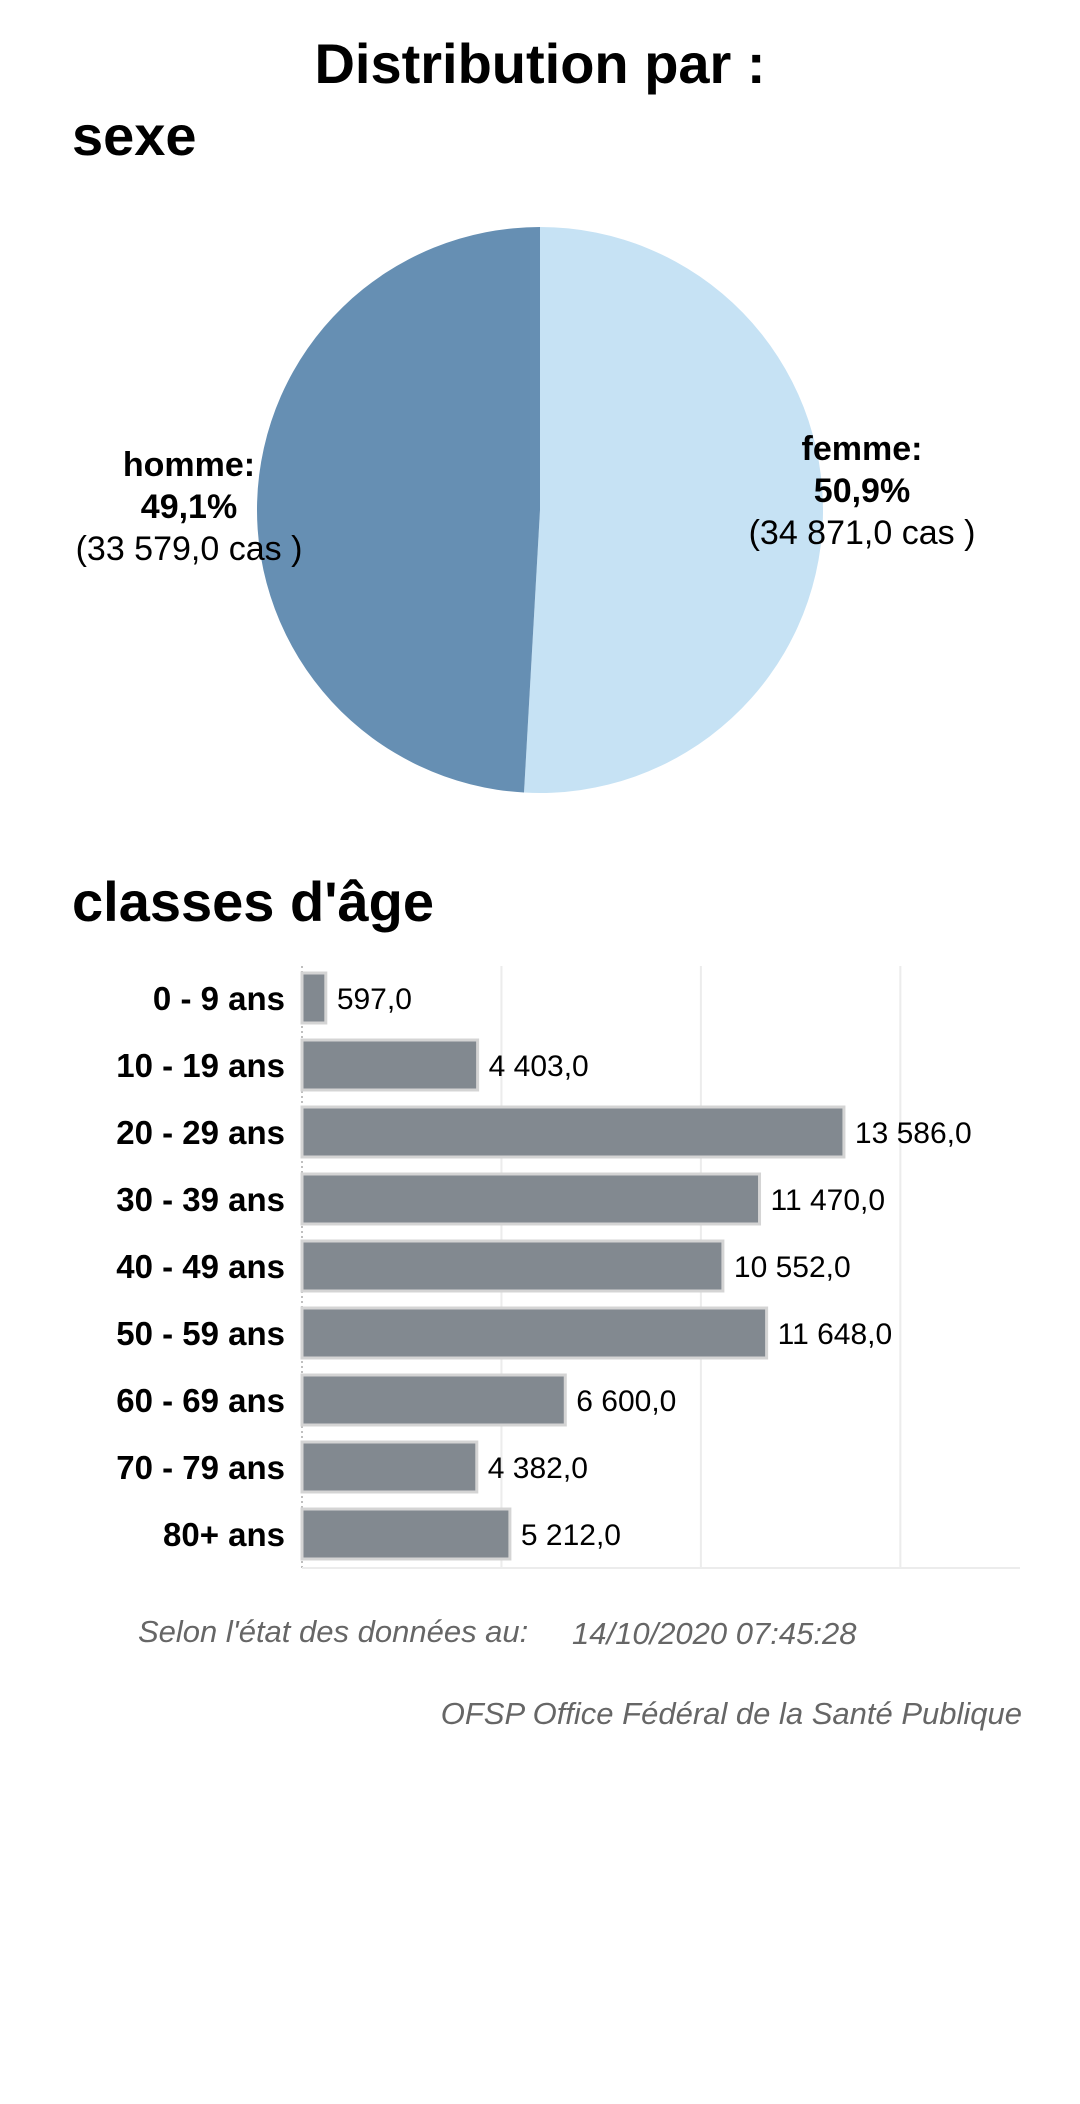 The width and height of the screenshot is (1080, 2104). I want to click on pie-label-femme-cases: (34 871,0 cas ), so click(862, 533).